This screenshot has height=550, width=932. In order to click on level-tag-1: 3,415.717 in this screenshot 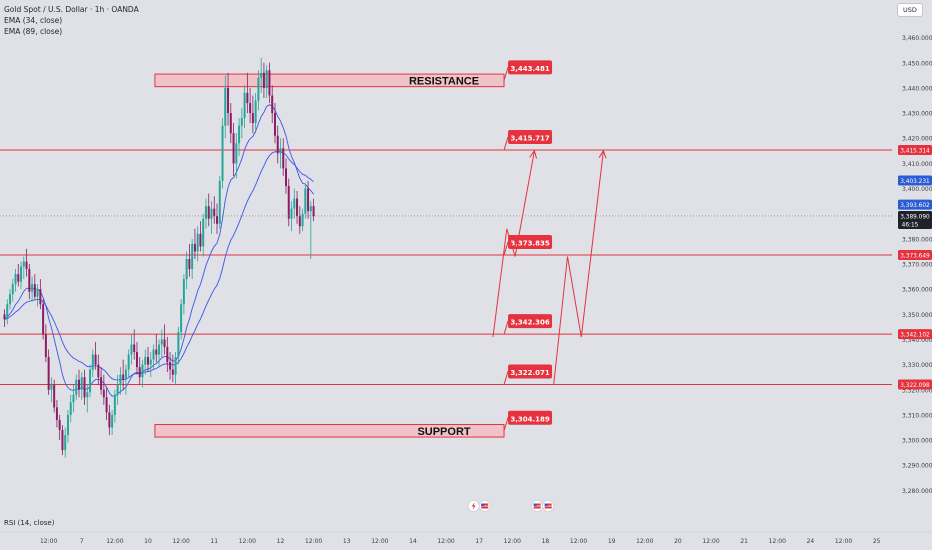, I will do `click(528, 140)`.